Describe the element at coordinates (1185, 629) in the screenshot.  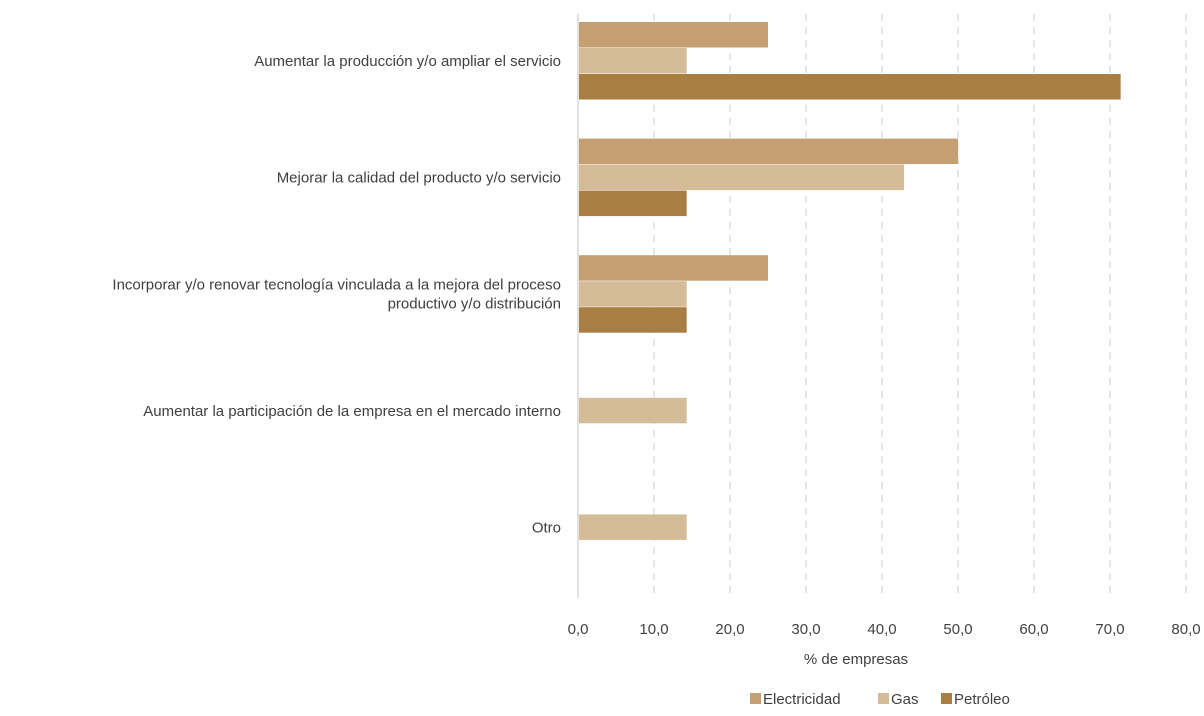
I see `x-tick-label: 80,0` at that location.